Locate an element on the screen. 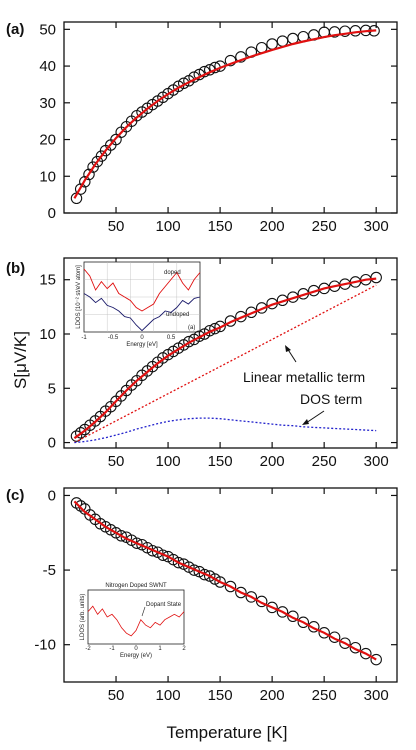 The width and height of the screenshot is (416, 750). inset-title: Nitrogen Doped SWNT is located at coordinates (136, 586).